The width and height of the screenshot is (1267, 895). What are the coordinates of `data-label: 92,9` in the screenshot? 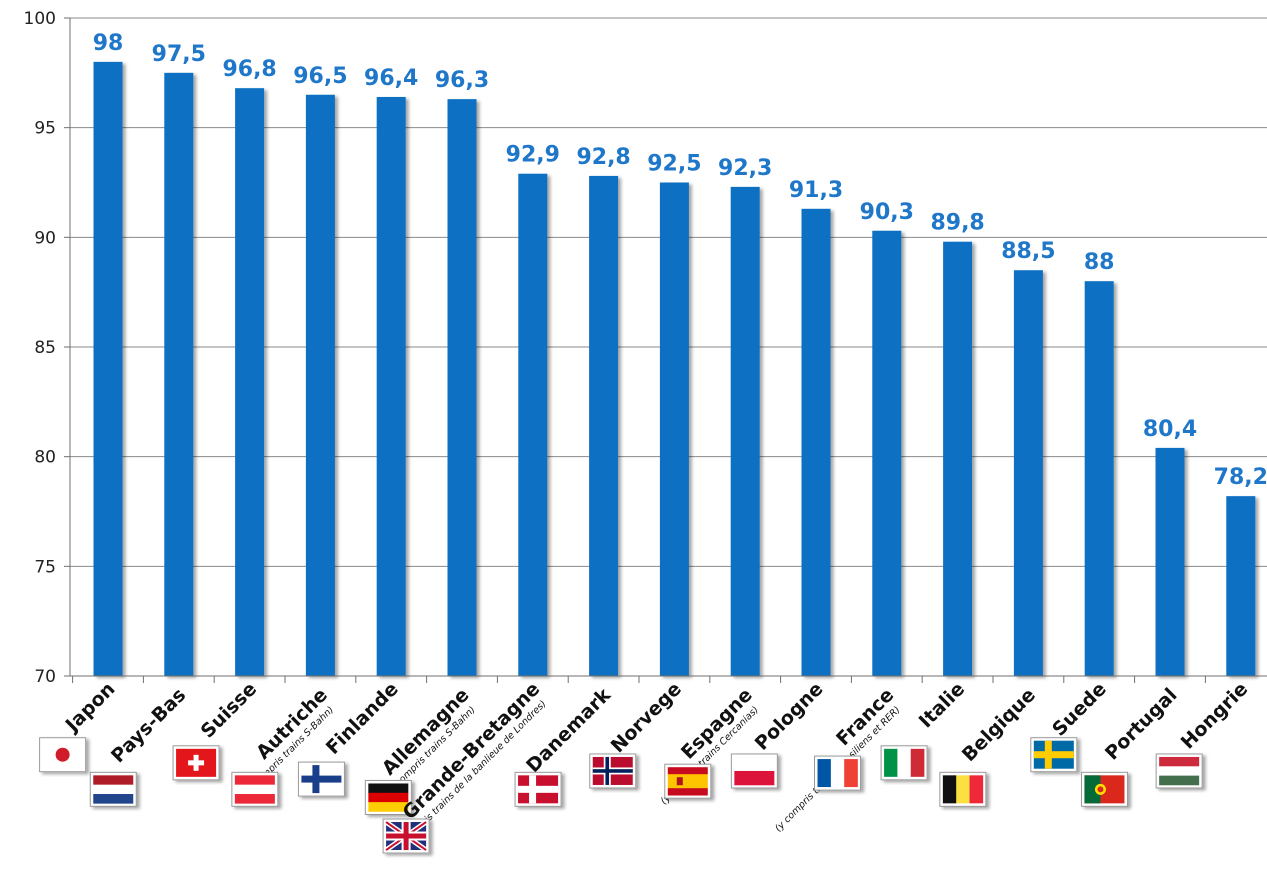 It's located at (533, 155).